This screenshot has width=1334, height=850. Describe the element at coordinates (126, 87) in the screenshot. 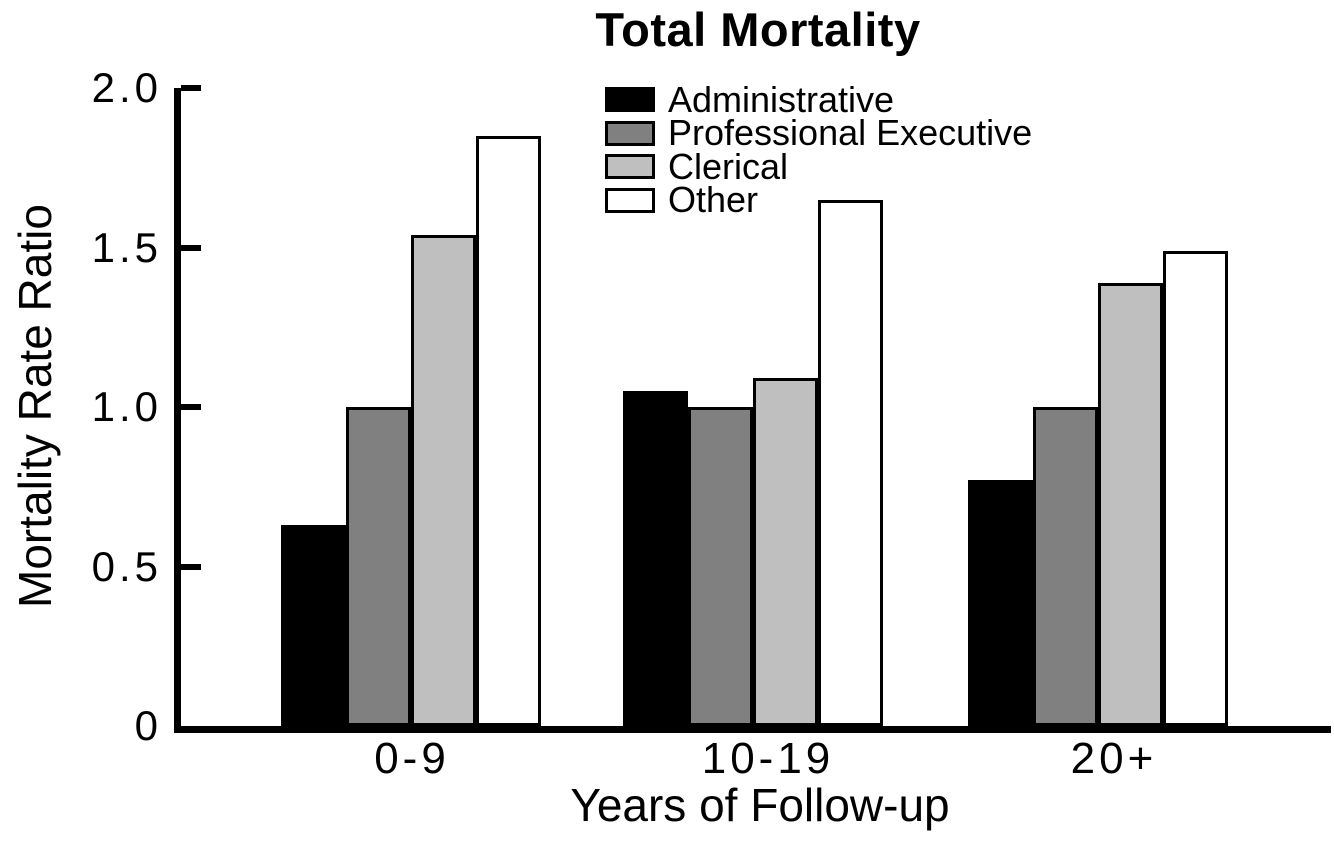

I see `y-tick-label-2-0: 2.0` at that location.